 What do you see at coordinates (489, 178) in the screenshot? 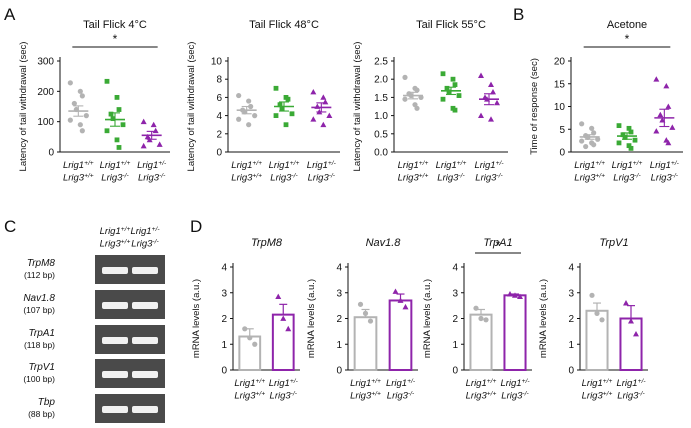
I see `x-label-2-line2: Lrig3-/-` at bounding box center [489, 178].